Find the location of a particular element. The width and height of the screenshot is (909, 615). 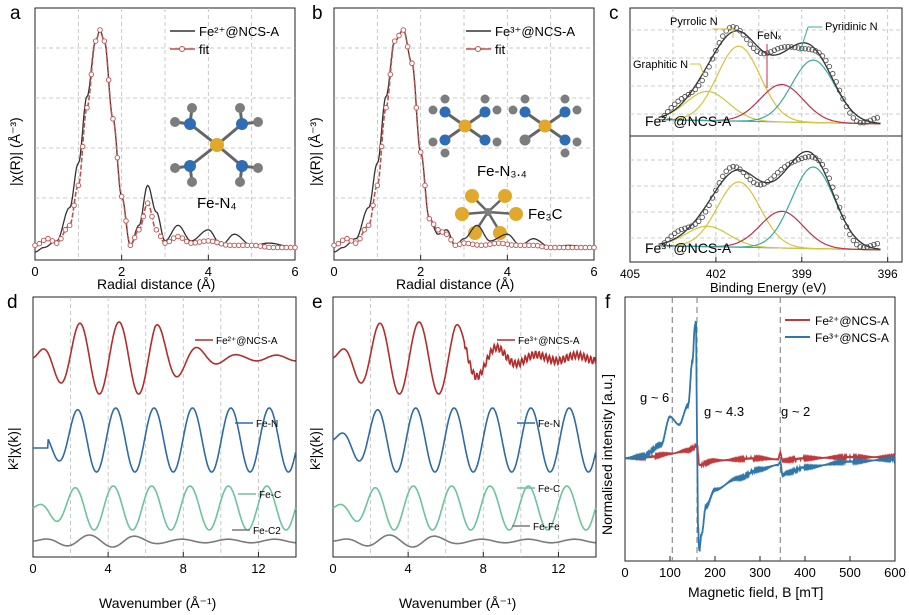

legend-label-b-fit: fit is located at coordinates (500, 49).